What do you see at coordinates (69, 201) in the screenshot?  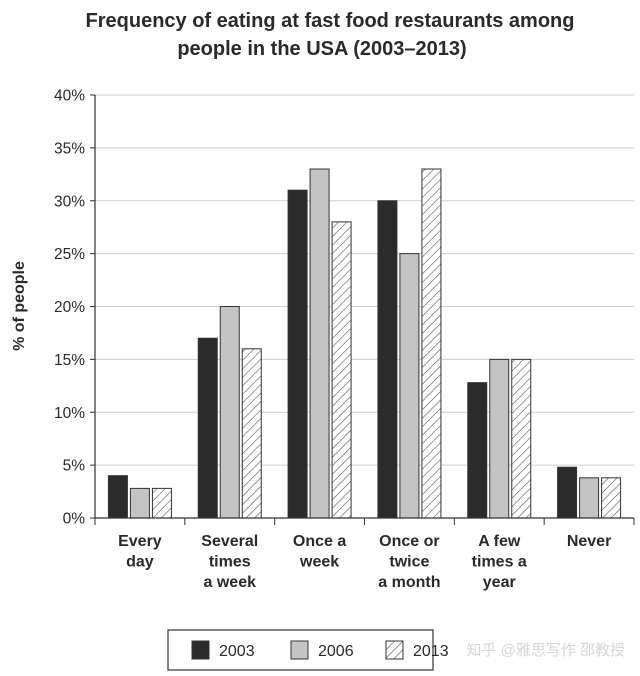 I see `y-tick-label: 30%` at bounding box center [69, 201].